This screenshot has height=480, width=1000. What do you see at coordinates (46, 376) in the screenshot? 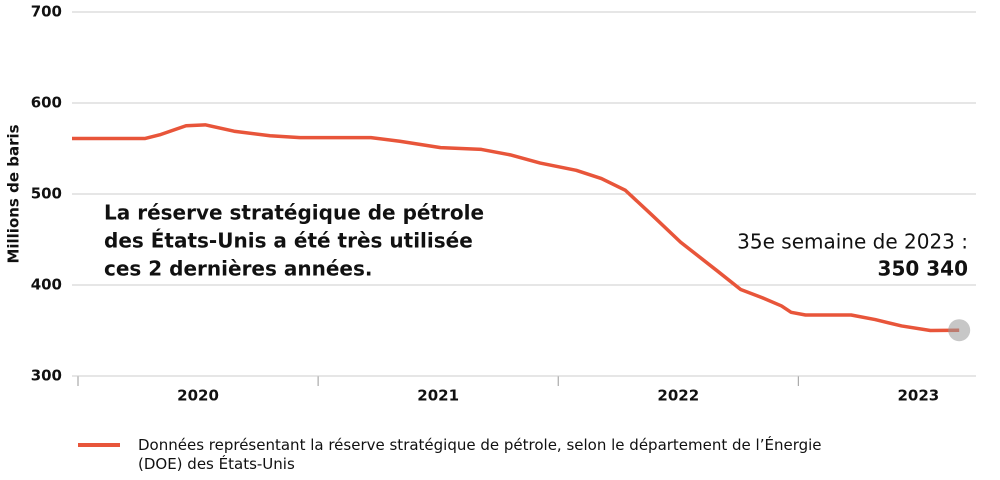
I see `y-tick-label: 300` at bounding box center [46, 376].